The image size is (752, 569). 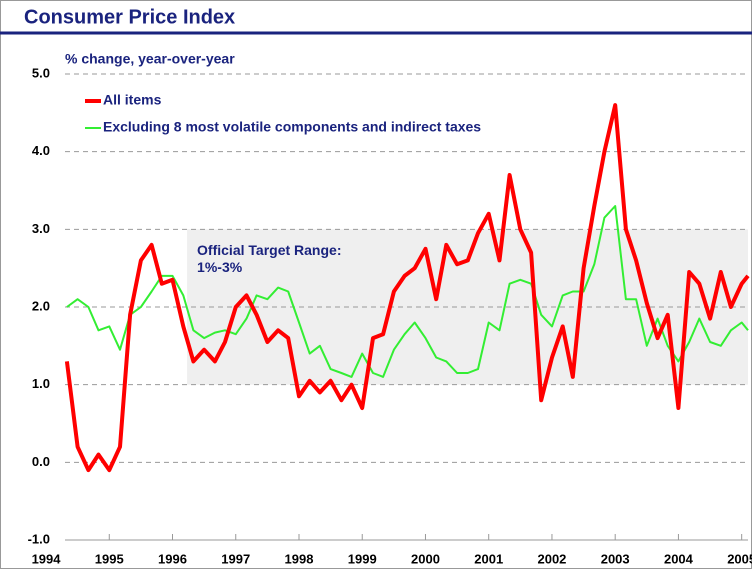 What do you see at coordinates (41, 72) in the screenshot?
I see `y-tick-label: 5.0` at bounding box center [41, 72].